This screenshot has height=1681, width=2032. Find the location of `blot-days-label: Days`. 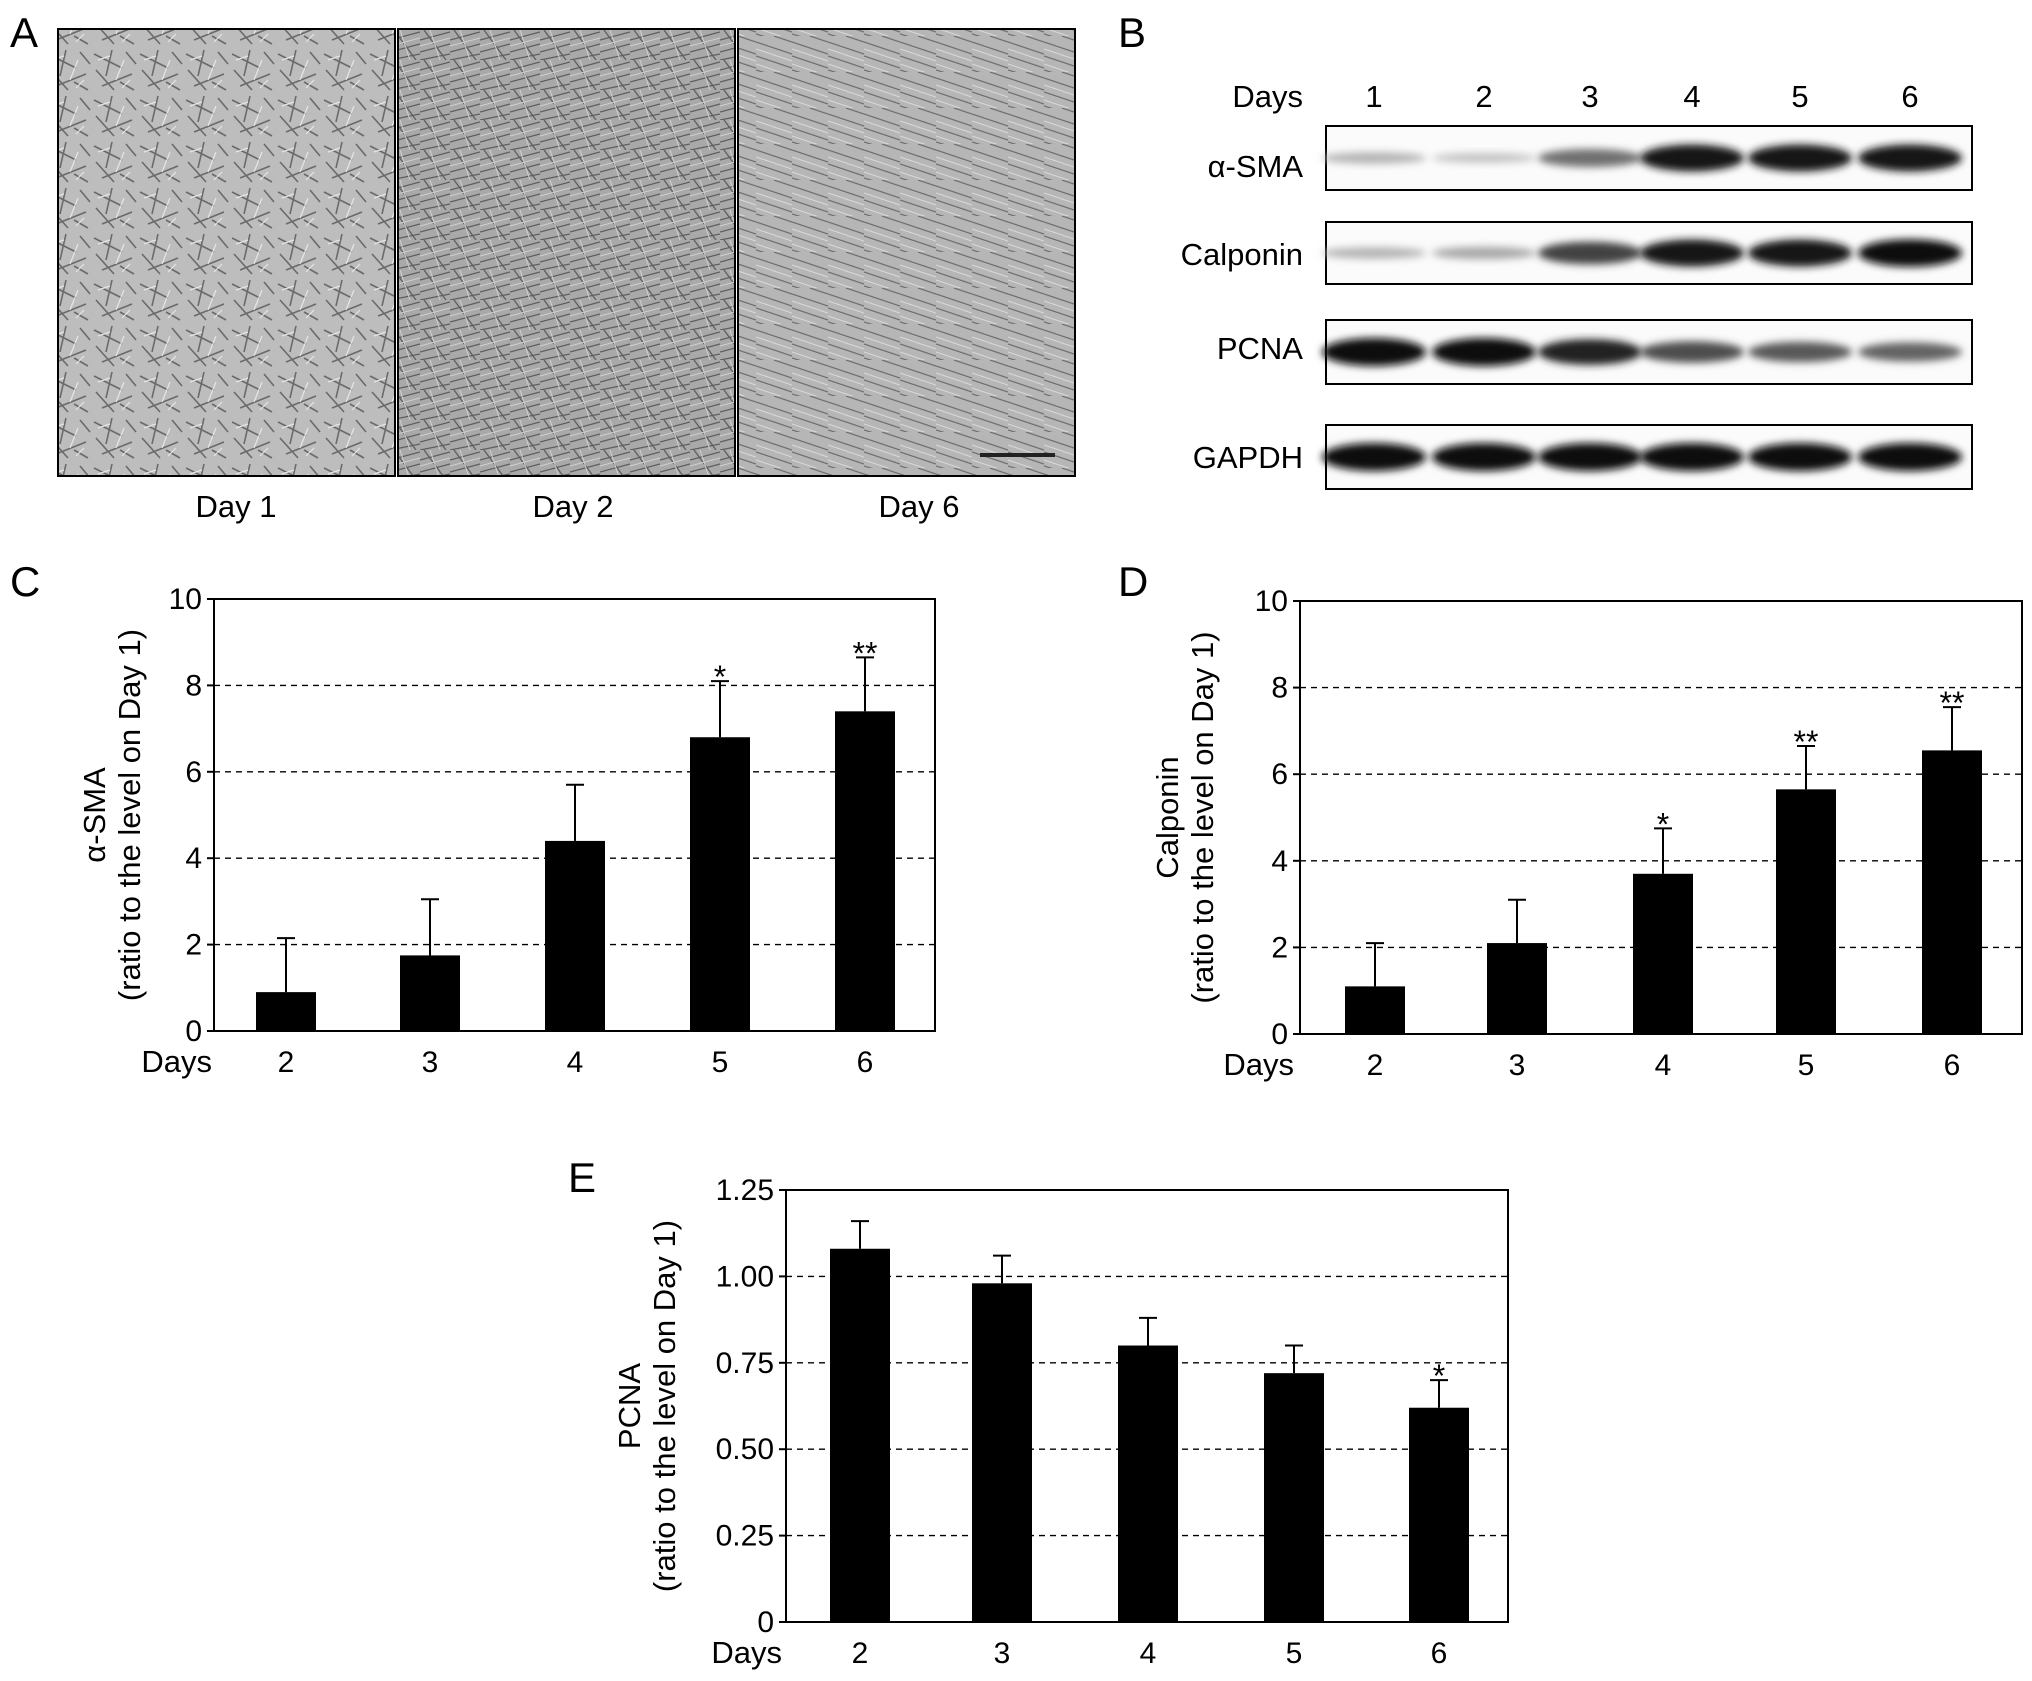

blot-days-label: Days is located at coordinates (1267, 96).